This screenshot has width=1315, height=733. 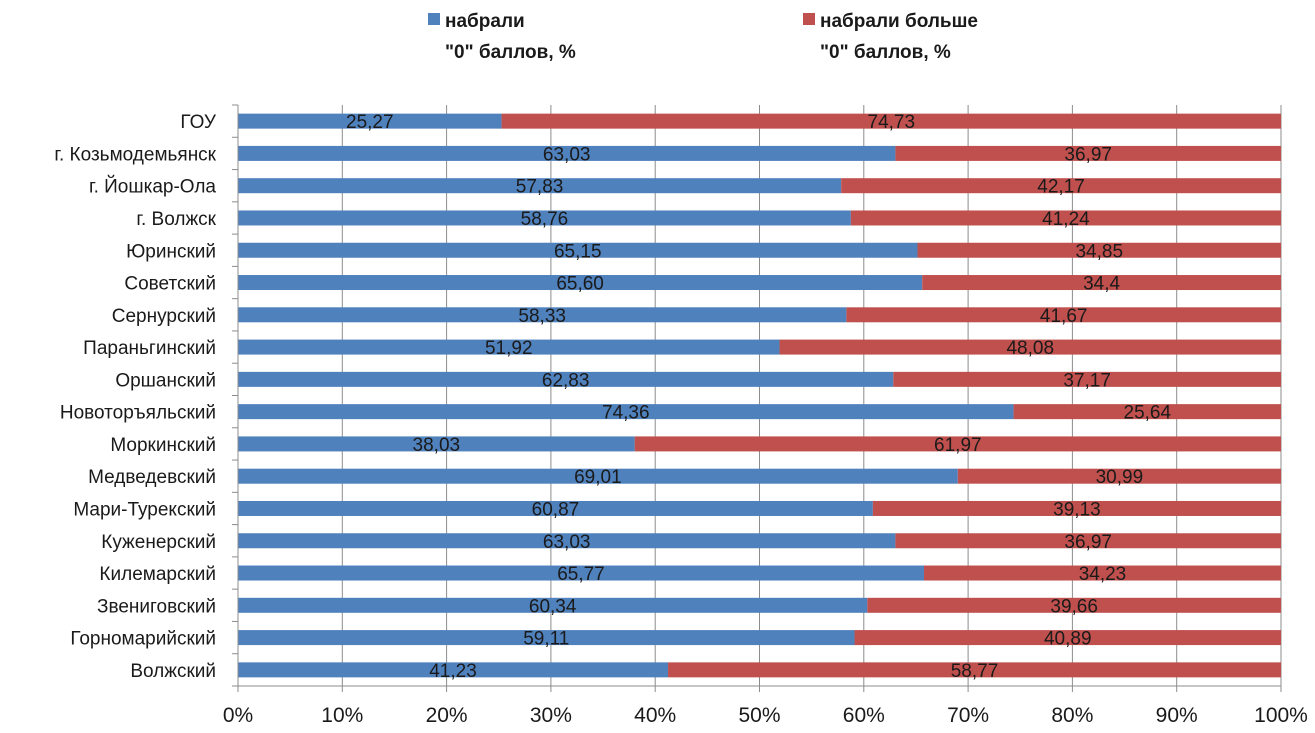 What do you see at coordinates (158, 542) in the screenshot?
I see `category-label: Куженерский` at bounding box center [158, 542].